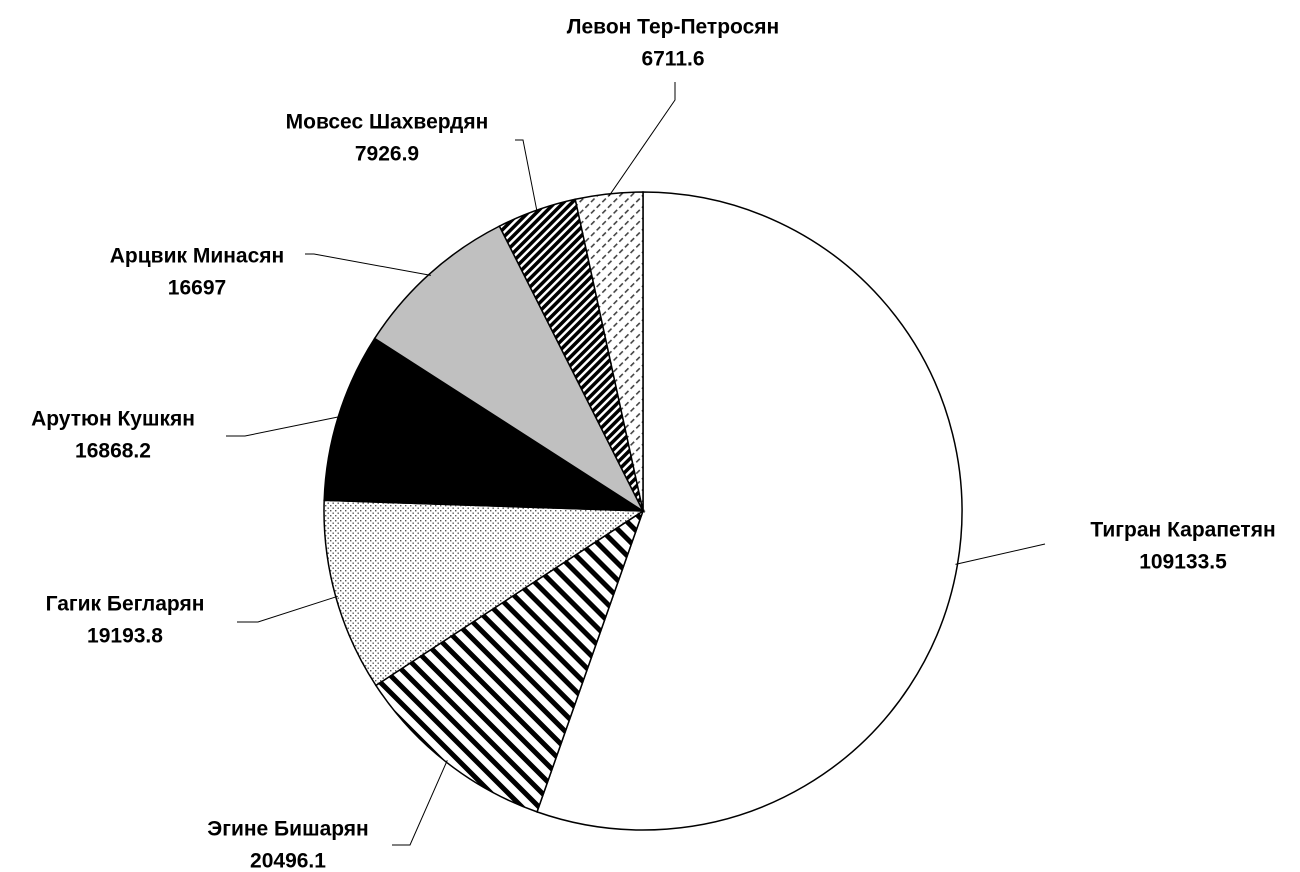 Image resolution: width=1300 pixels, height=872 pixels. What do you see at coordinates (672, 59) in the screenshot?
I see `slice-label-value: 6711.6` at bounding box center [672, 59].